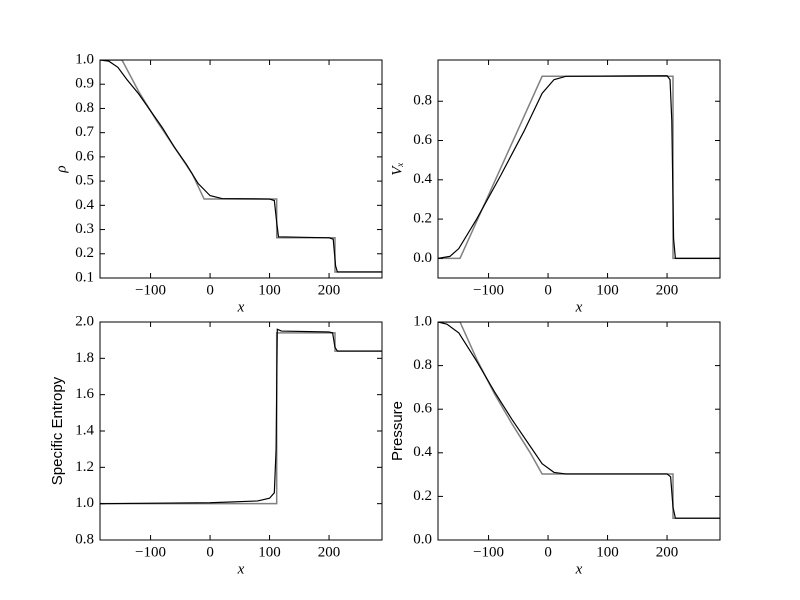 The image size is (800, 600). Describe the element at coordinates (61, 169) in the screenshot. I see `y-axis-label: ρ` at that location.